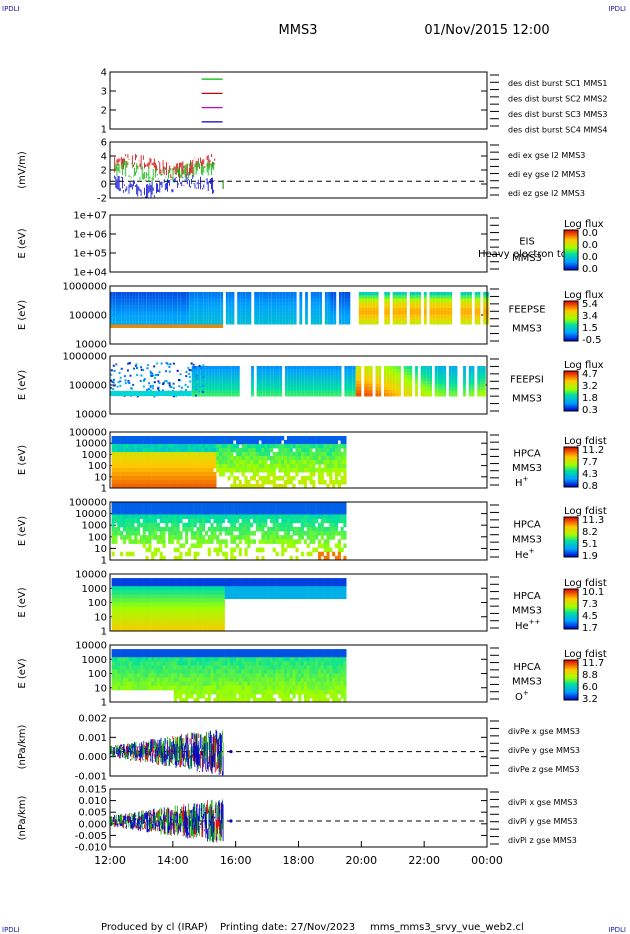 This screenshot has height=934, width=630. What do you see at coordinates (584, 224) in the screenshot?
I see `colorbar-title: Log flux` at bounding box center [584, 224].